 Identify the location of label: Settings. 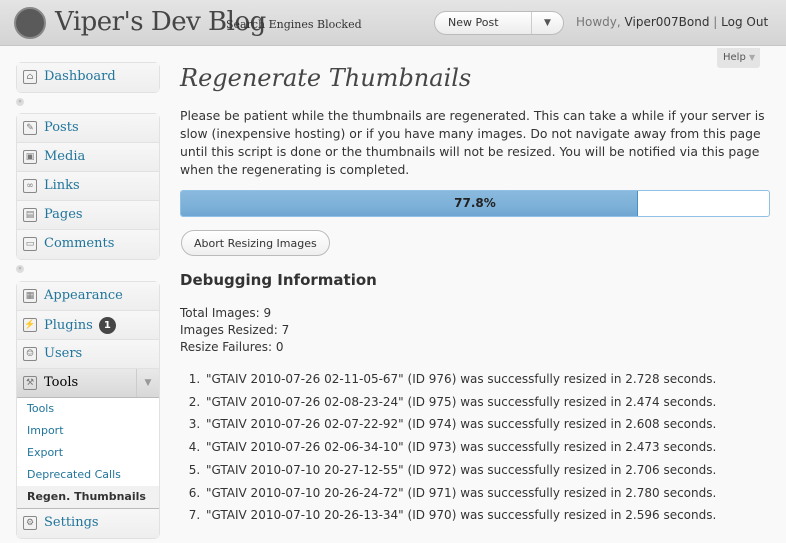
(71, 522).